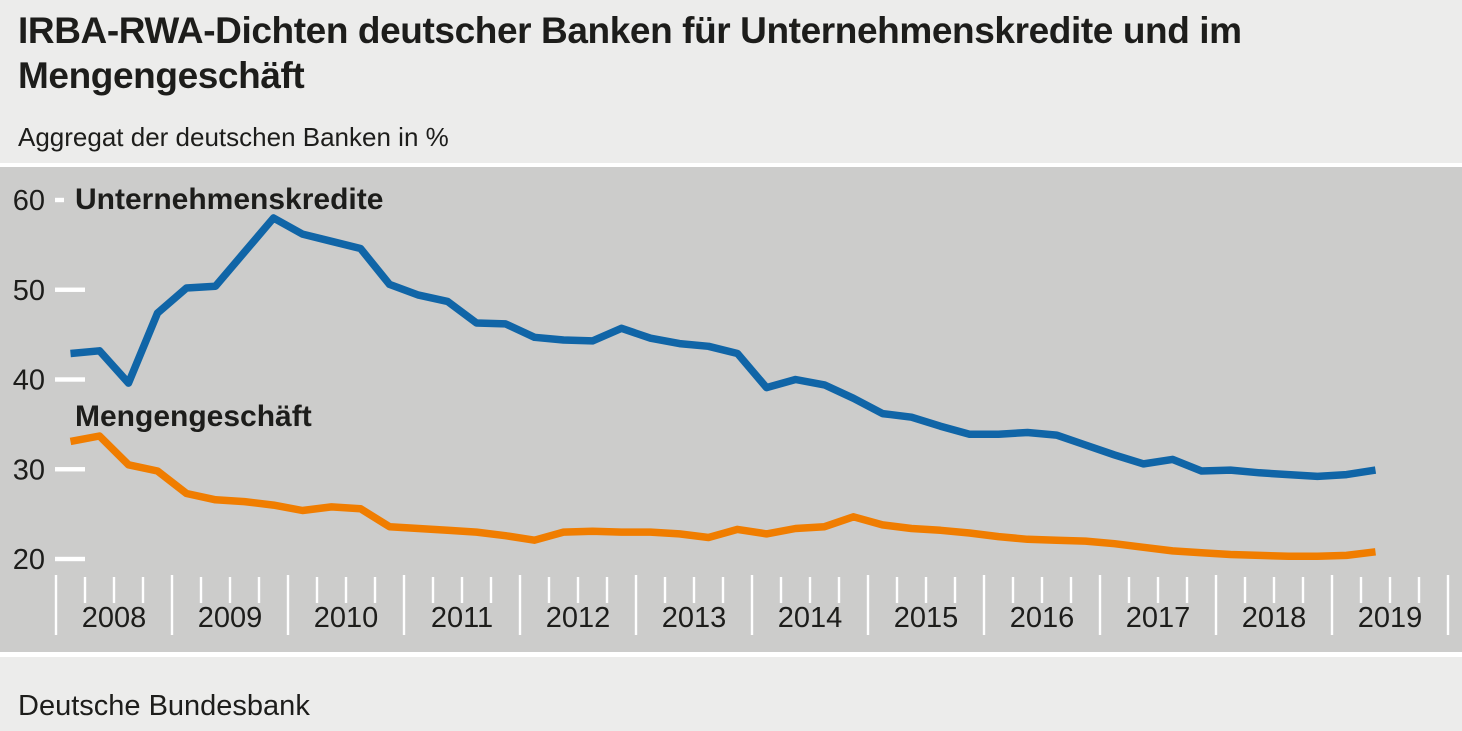 The image size is (1462, 731). What do you see at coordinates (731, 165) in the screenshot?
I see `header-divider` at bounding box center [731, 165].